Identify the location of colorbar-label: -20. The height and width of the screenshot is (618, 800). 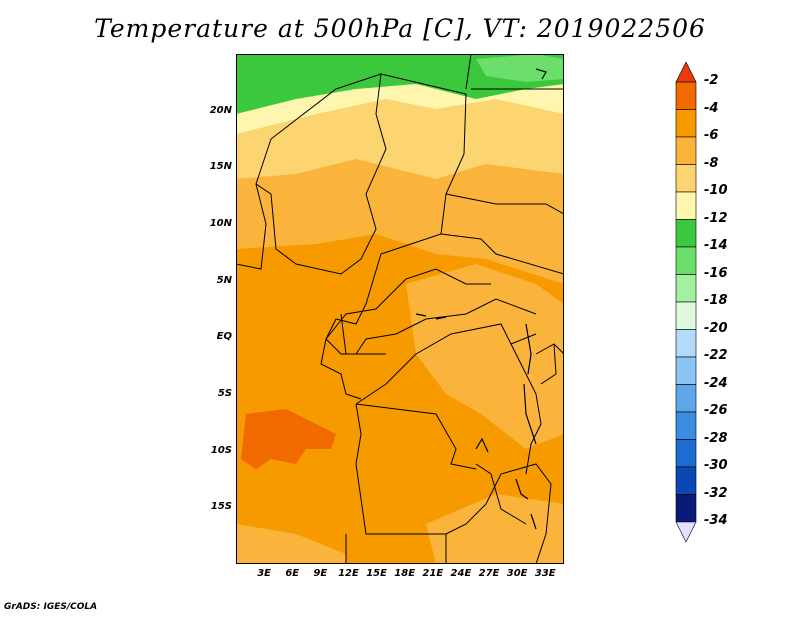
(716, 328).